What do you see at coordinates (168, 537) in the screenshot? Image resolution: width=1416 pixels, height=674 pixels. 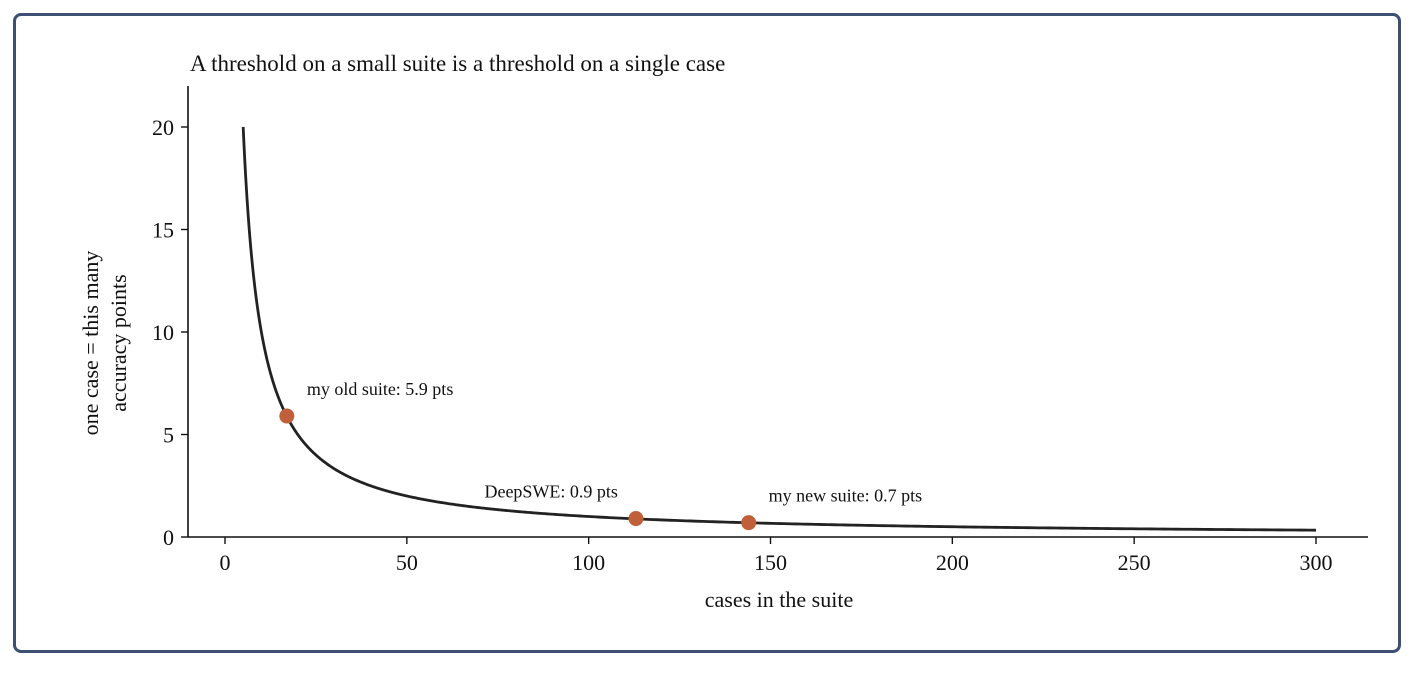 I see `y-tick-label: 0` at bounding box center [168, 537].